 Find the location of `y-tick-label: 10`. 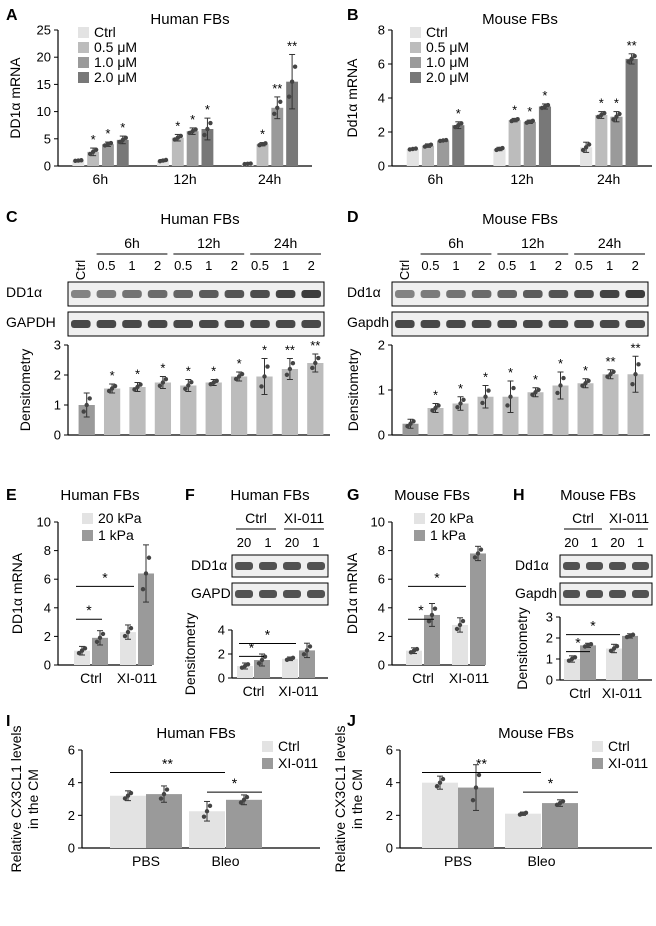

y-tick-label: 10 is located at coordinates (378, 522).